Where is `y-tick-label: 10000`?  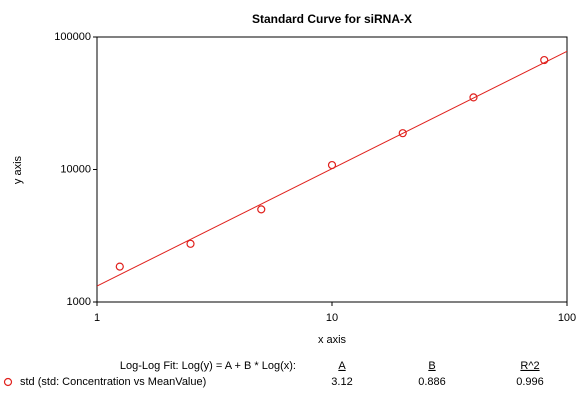
y-tick-label: 10000 is located at coordinates (75, 169).